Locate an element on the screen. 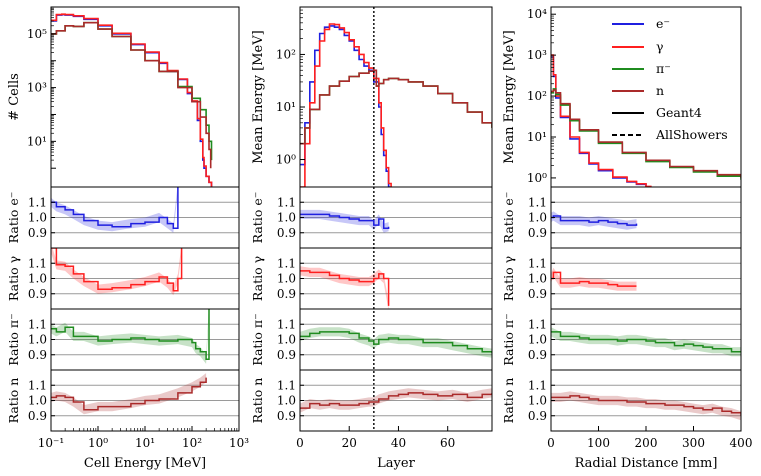 The height and width of the screenshot is (476, 761). series-line-cell-n is located at coordinates (131, 95).